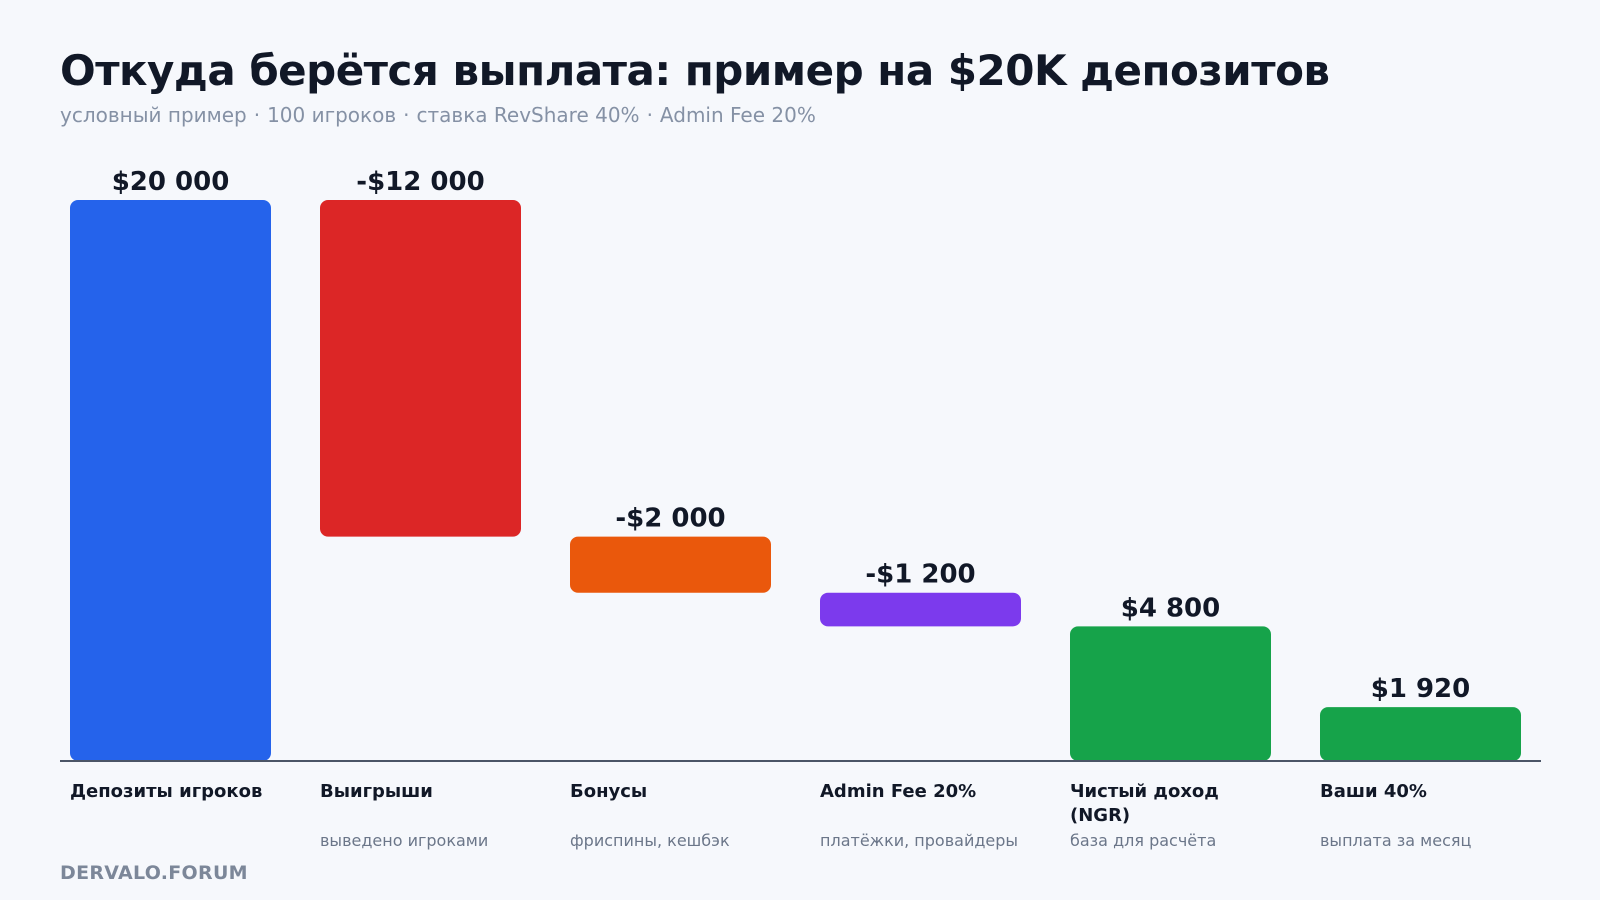 The width and height of the screenshot is (1600, 900). I want to click on category-label: Бонусы, so click(608, 791).